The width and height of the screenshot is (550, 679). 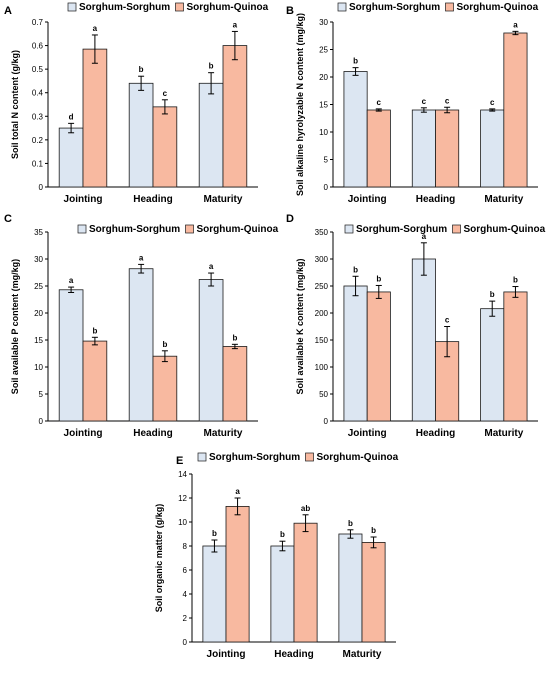 What do you see at coordinates (185, 570) in the screenshot?
I see `y-tick-label: 6` at bounding box center [185, 570].